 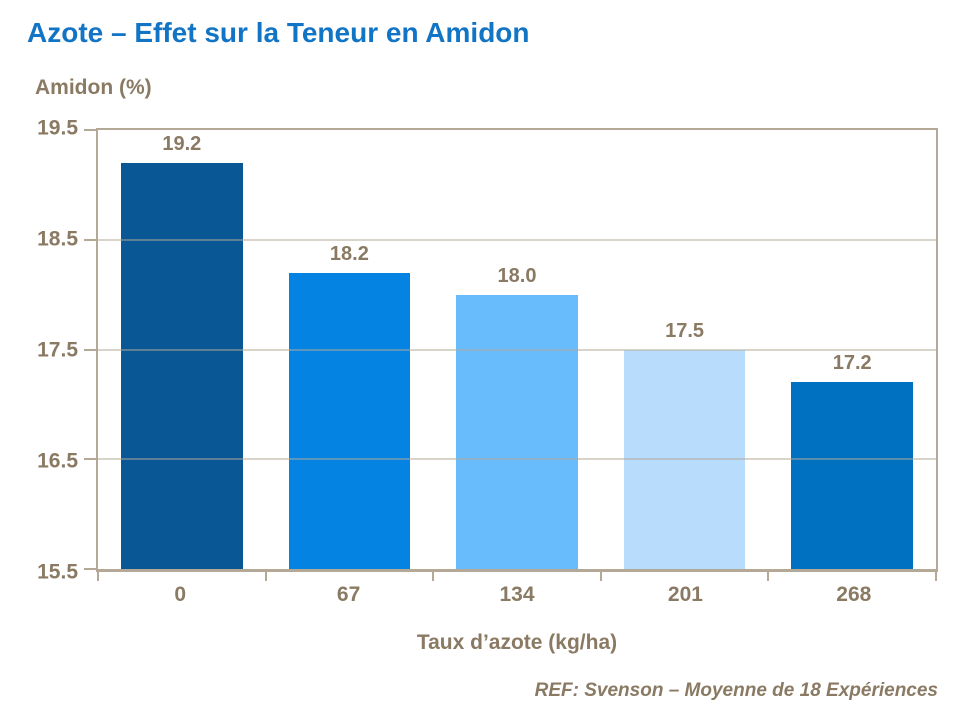 What do you see at coordinates (180, 594) in the screenshot?
I see `x-tick-label: 0` at bounding box center [180, 594].